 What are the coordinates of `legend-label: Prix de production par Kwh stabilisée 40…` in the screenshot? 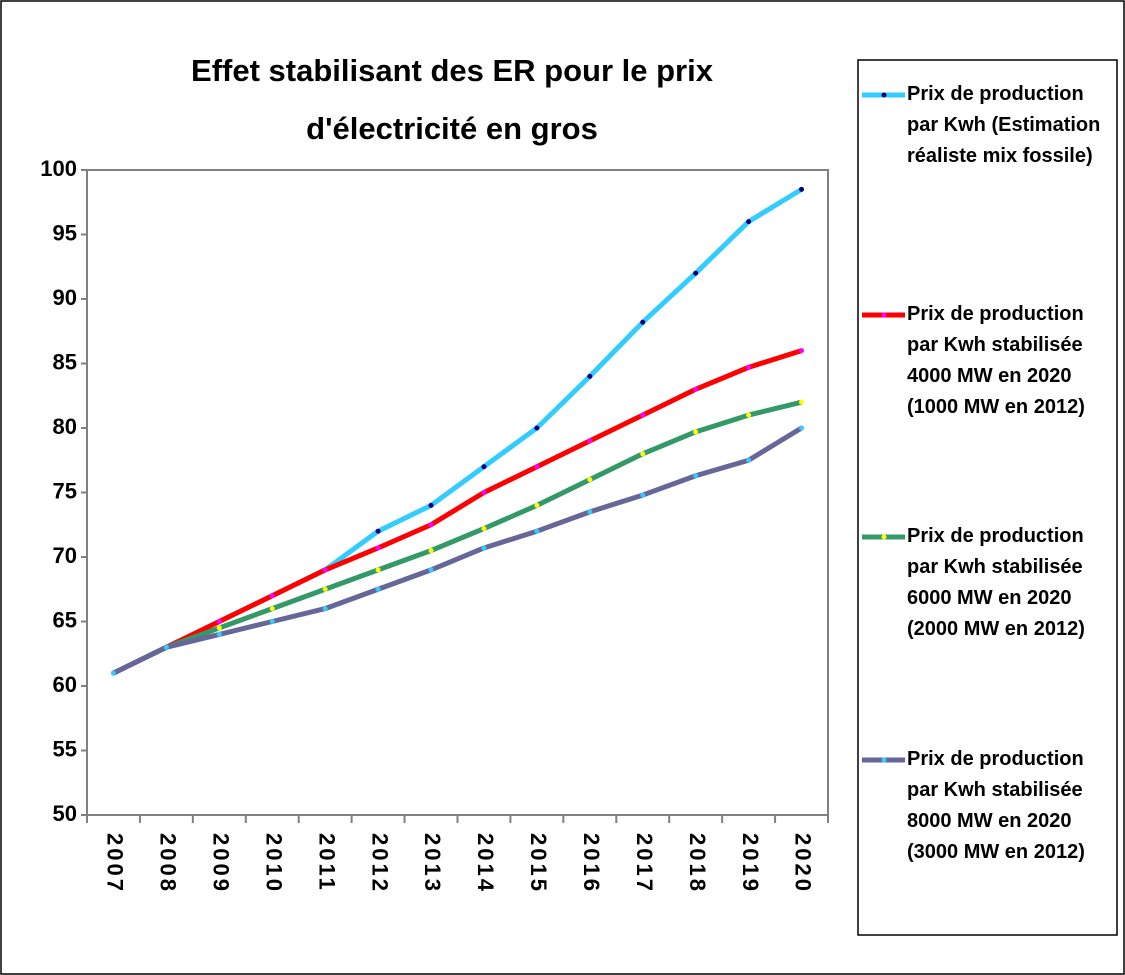 It's located at (996, 360).